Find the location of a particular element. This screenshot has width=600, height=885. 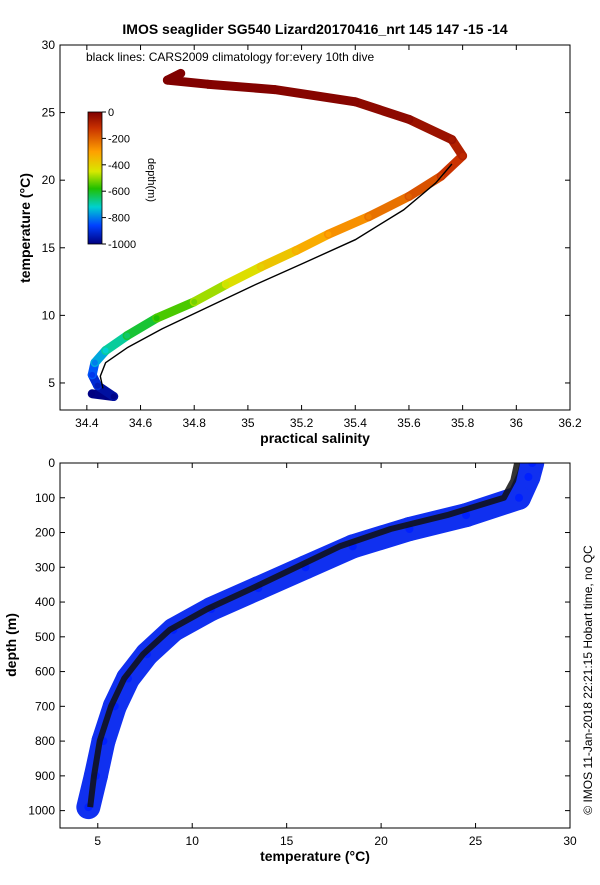

ts-x-tick-label: 36.2 is located at coordinates (570, 423).